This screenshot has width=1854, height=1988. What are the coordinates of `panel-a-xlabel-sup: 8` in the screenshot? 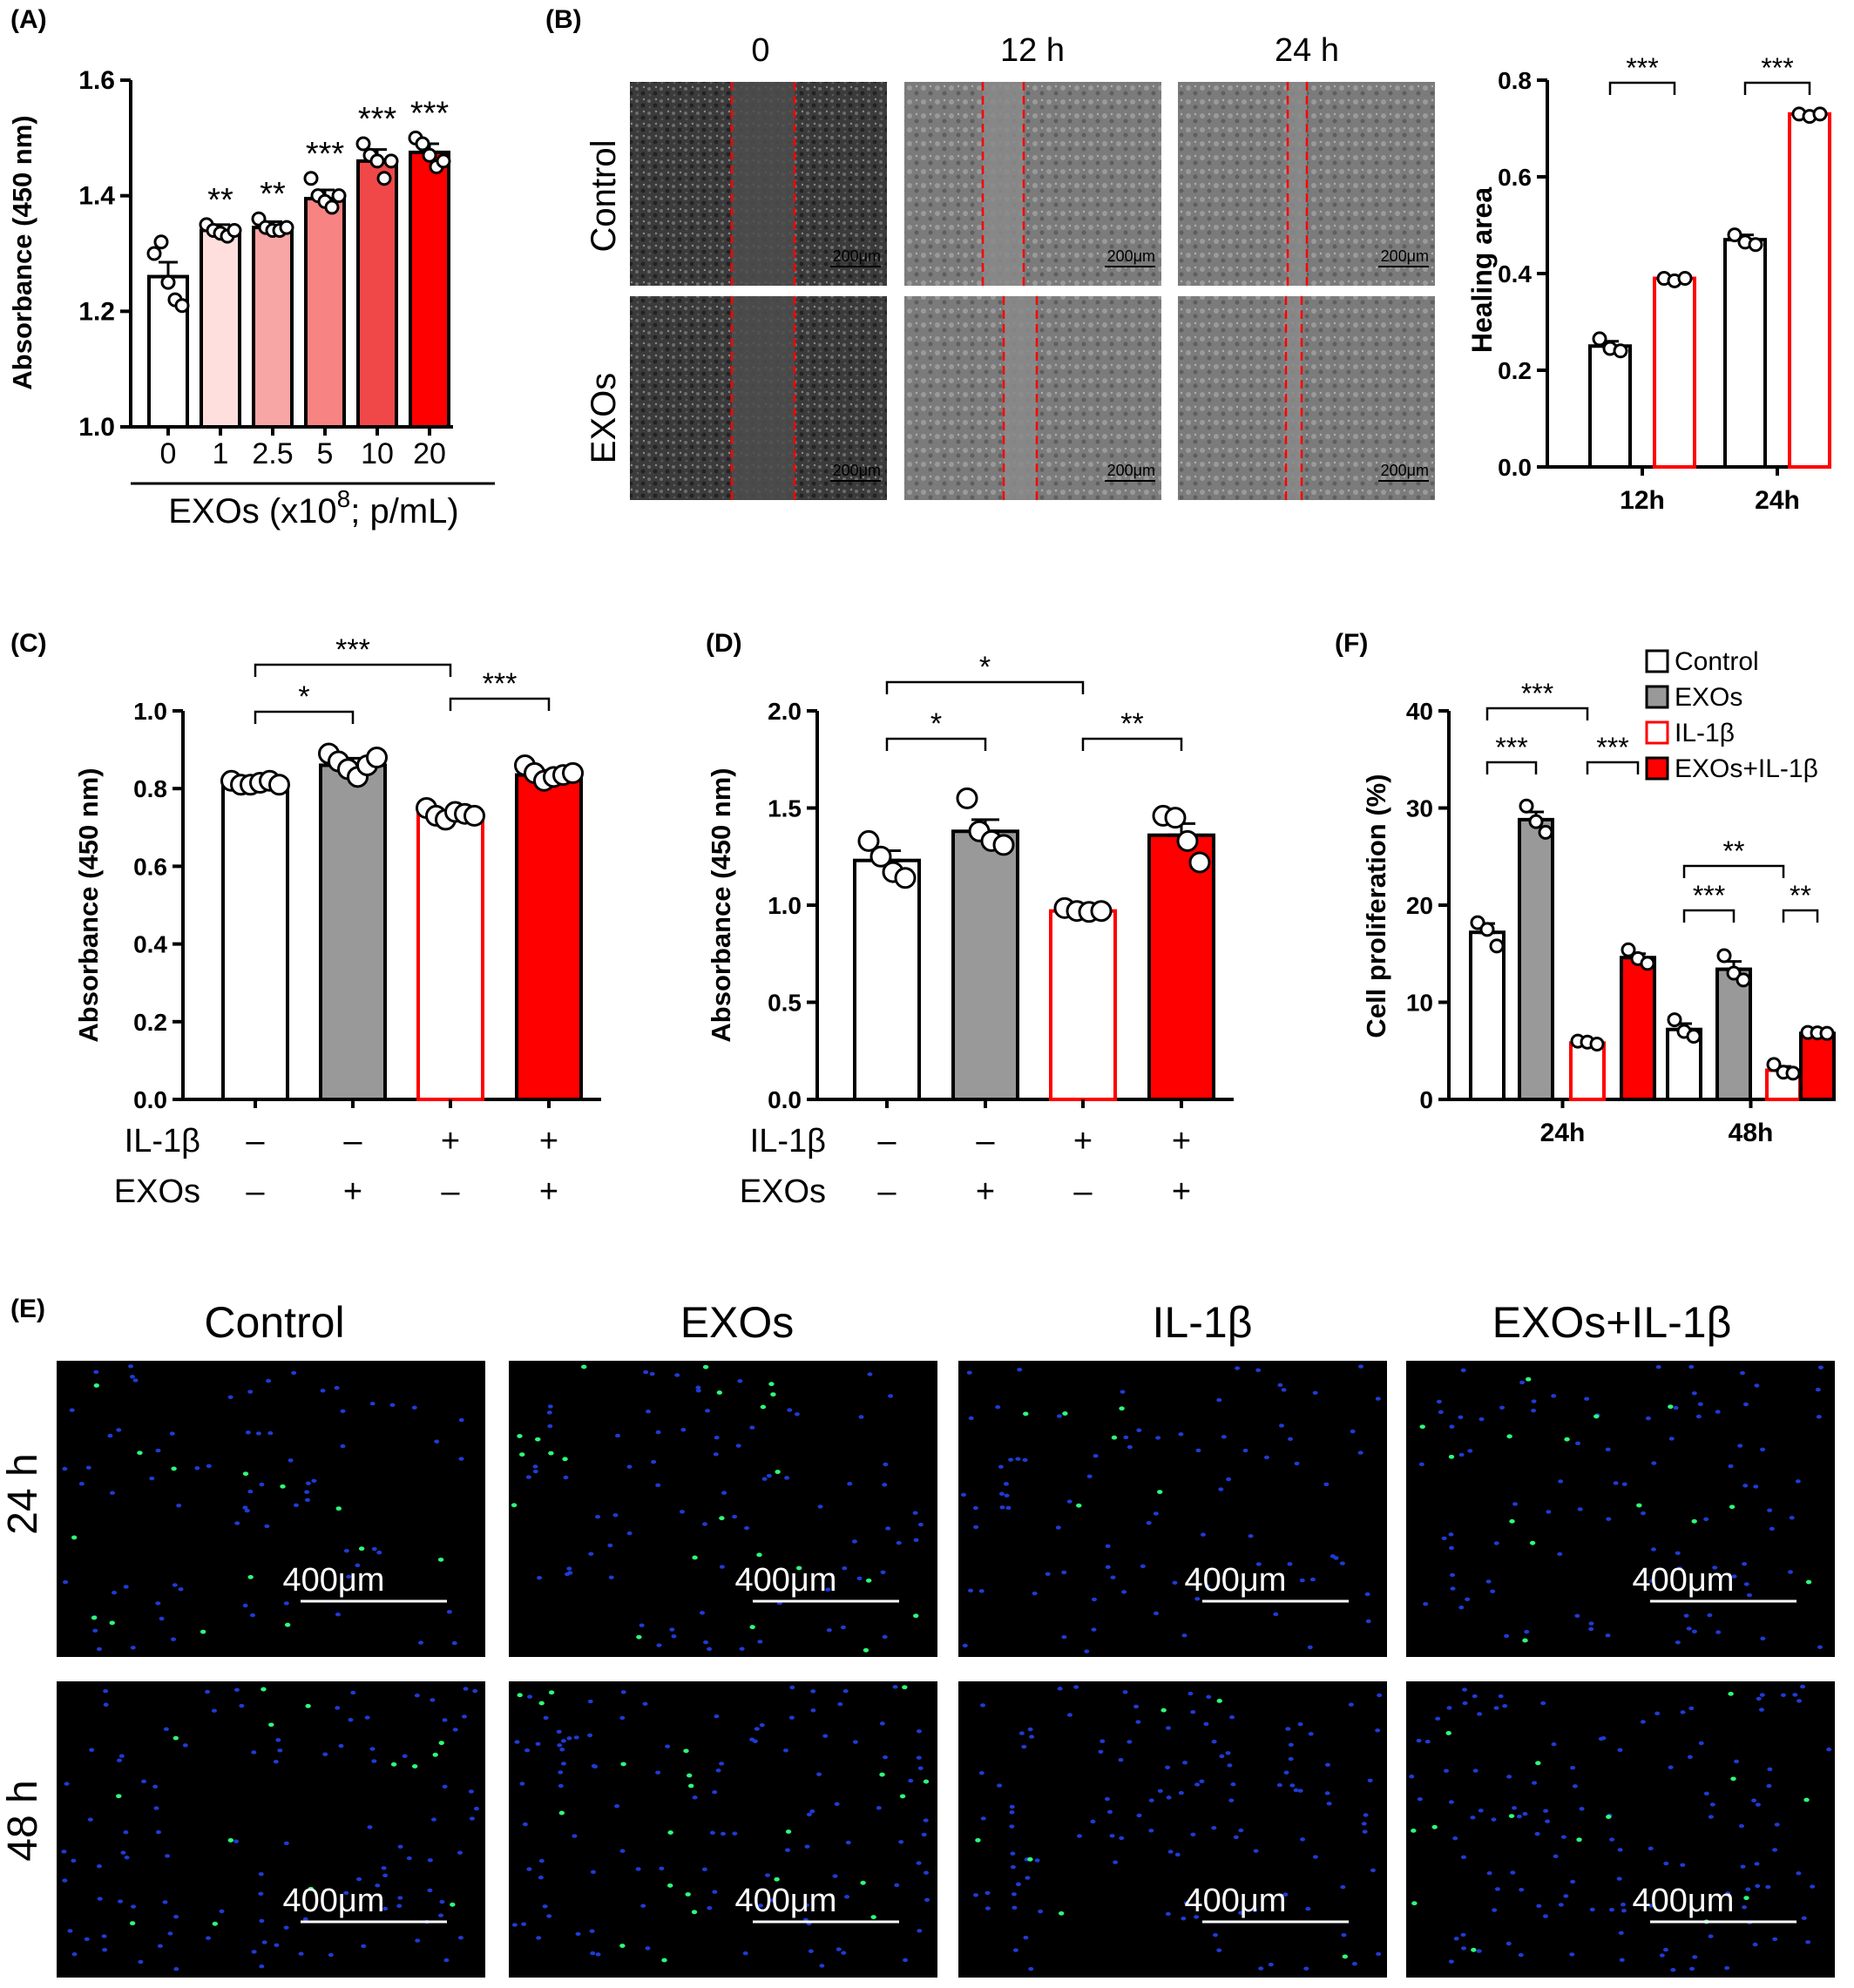 It's located at (344, 498).